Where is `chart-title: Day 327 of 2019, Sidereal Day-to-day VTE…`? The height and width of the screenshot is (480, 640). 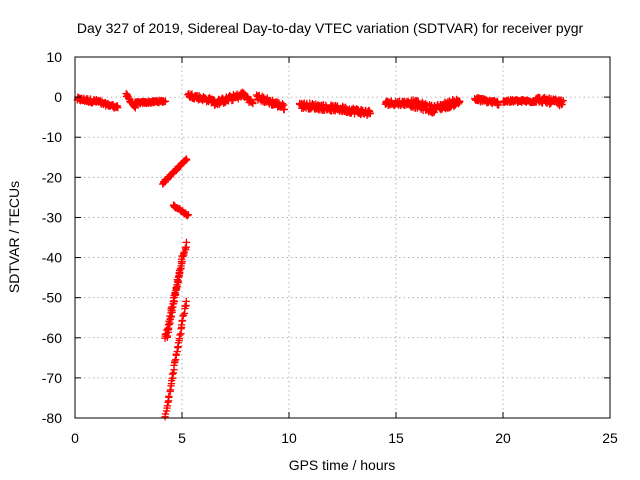 chart-title: Day 327 of 2019, Sidereal Day-to-day VTE… is located at coordinates (330, 28).